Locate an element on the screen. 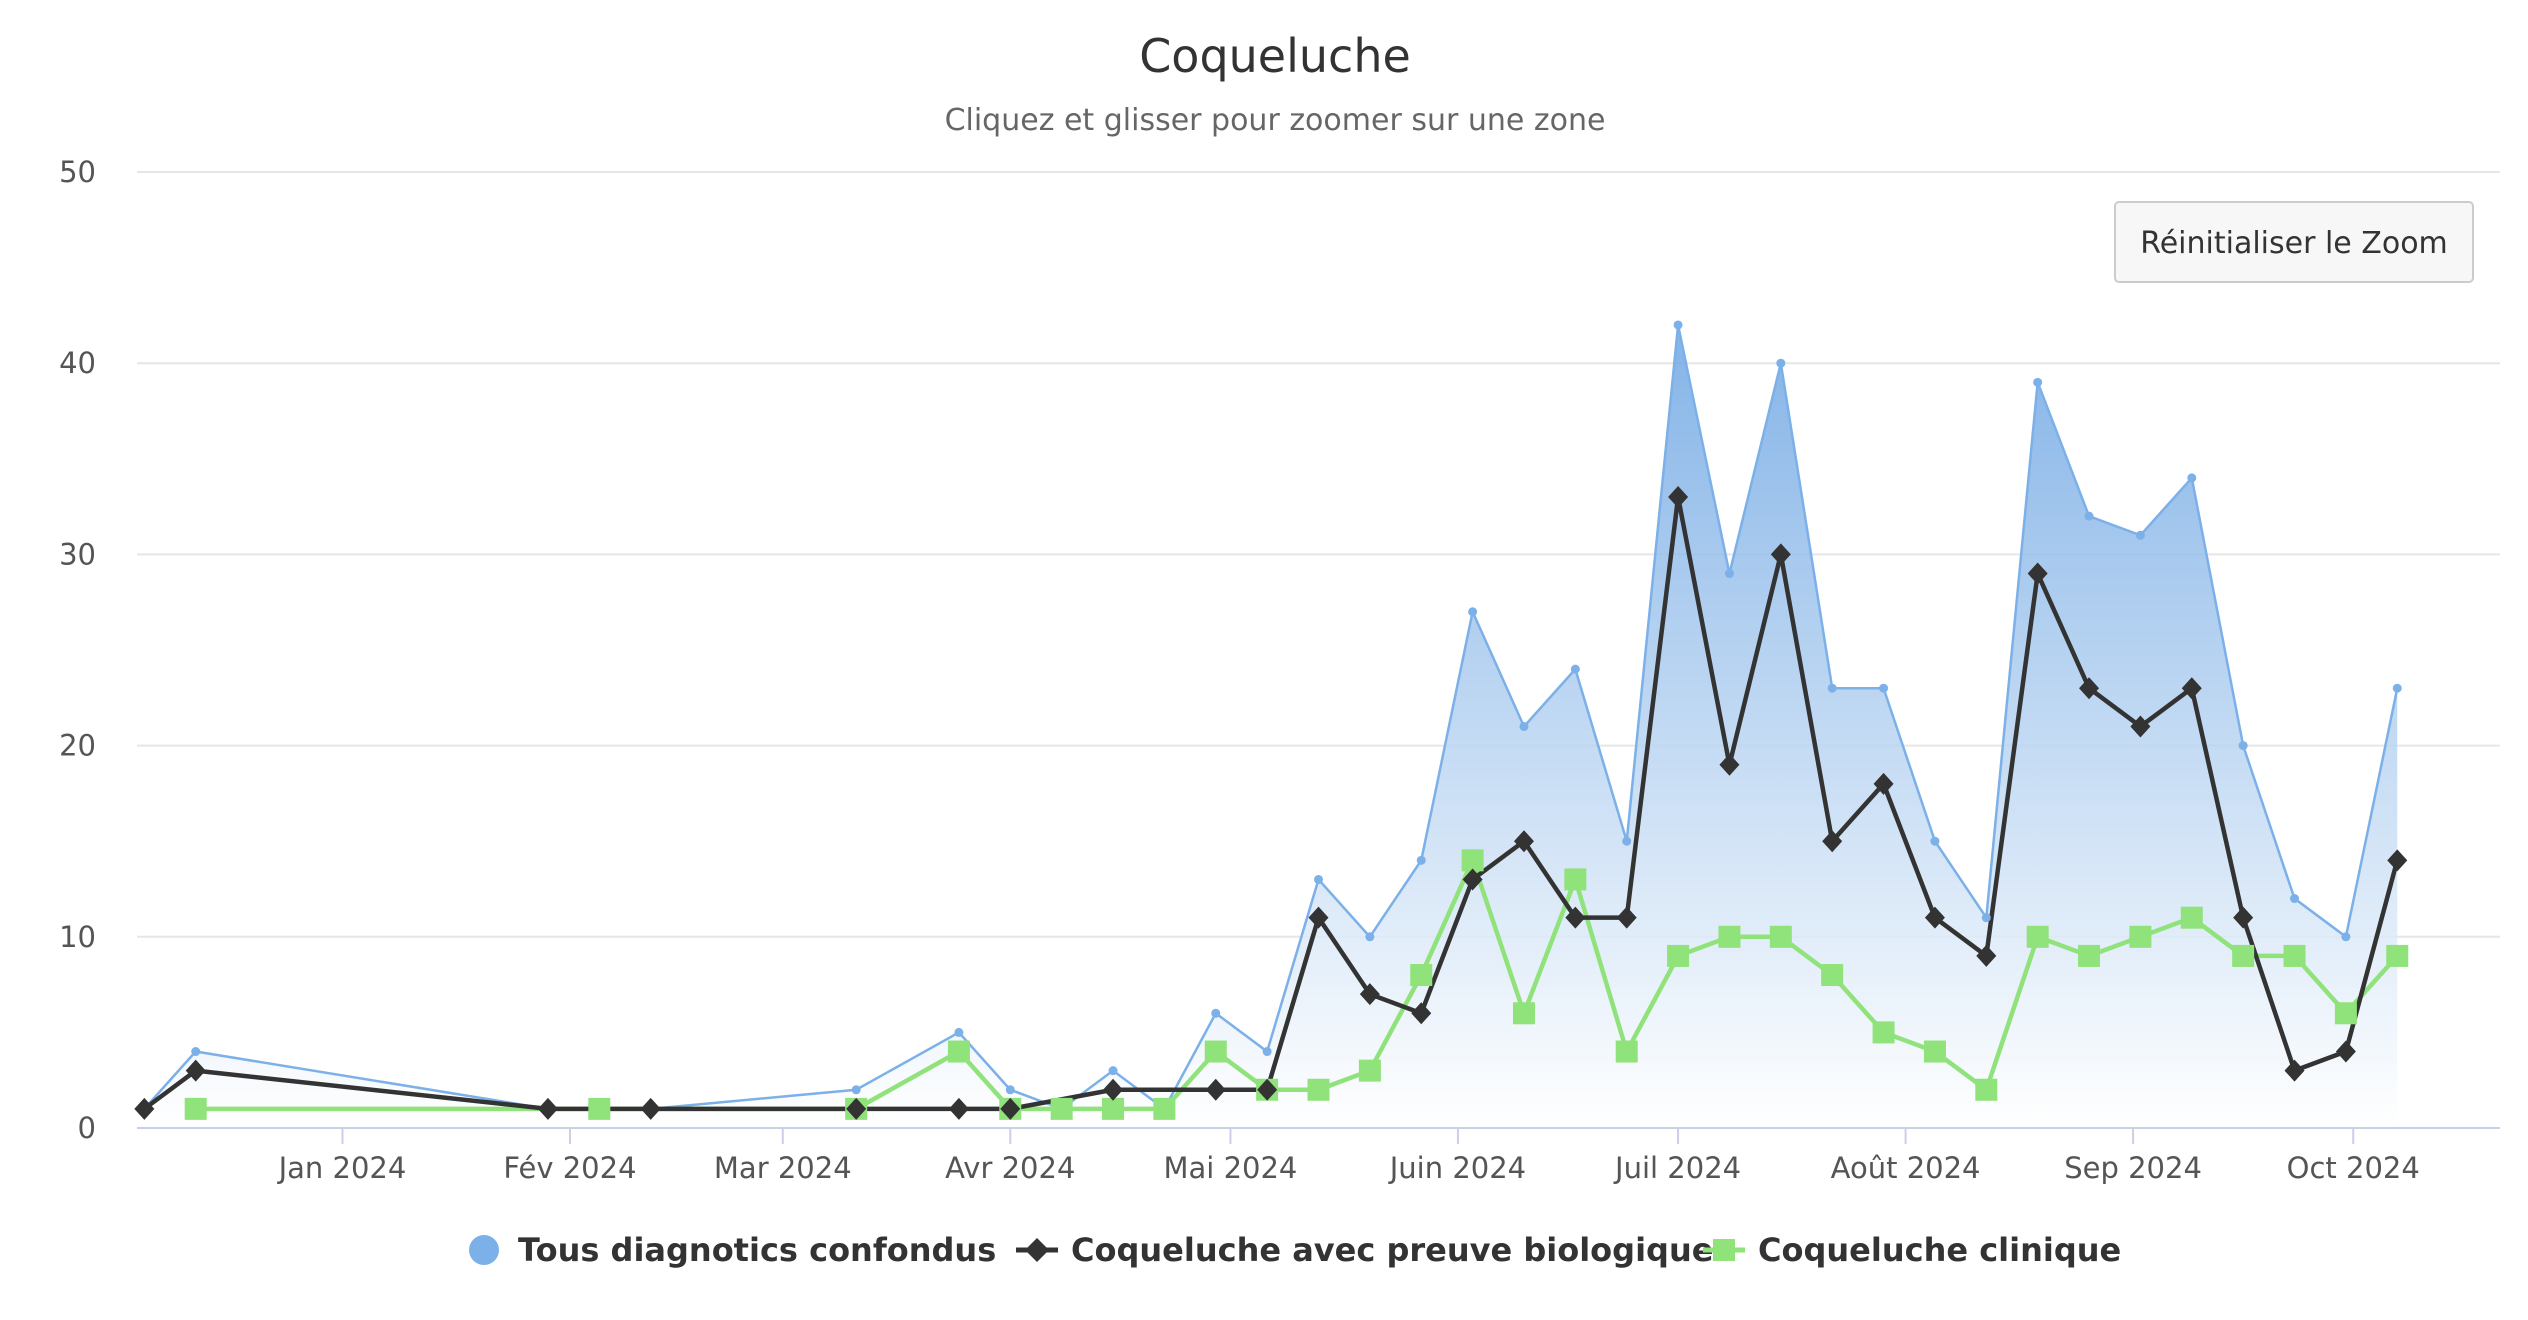  reset-zoom-button-label: Réinitialiser le Zoom is located at coordinates (2294, 243).